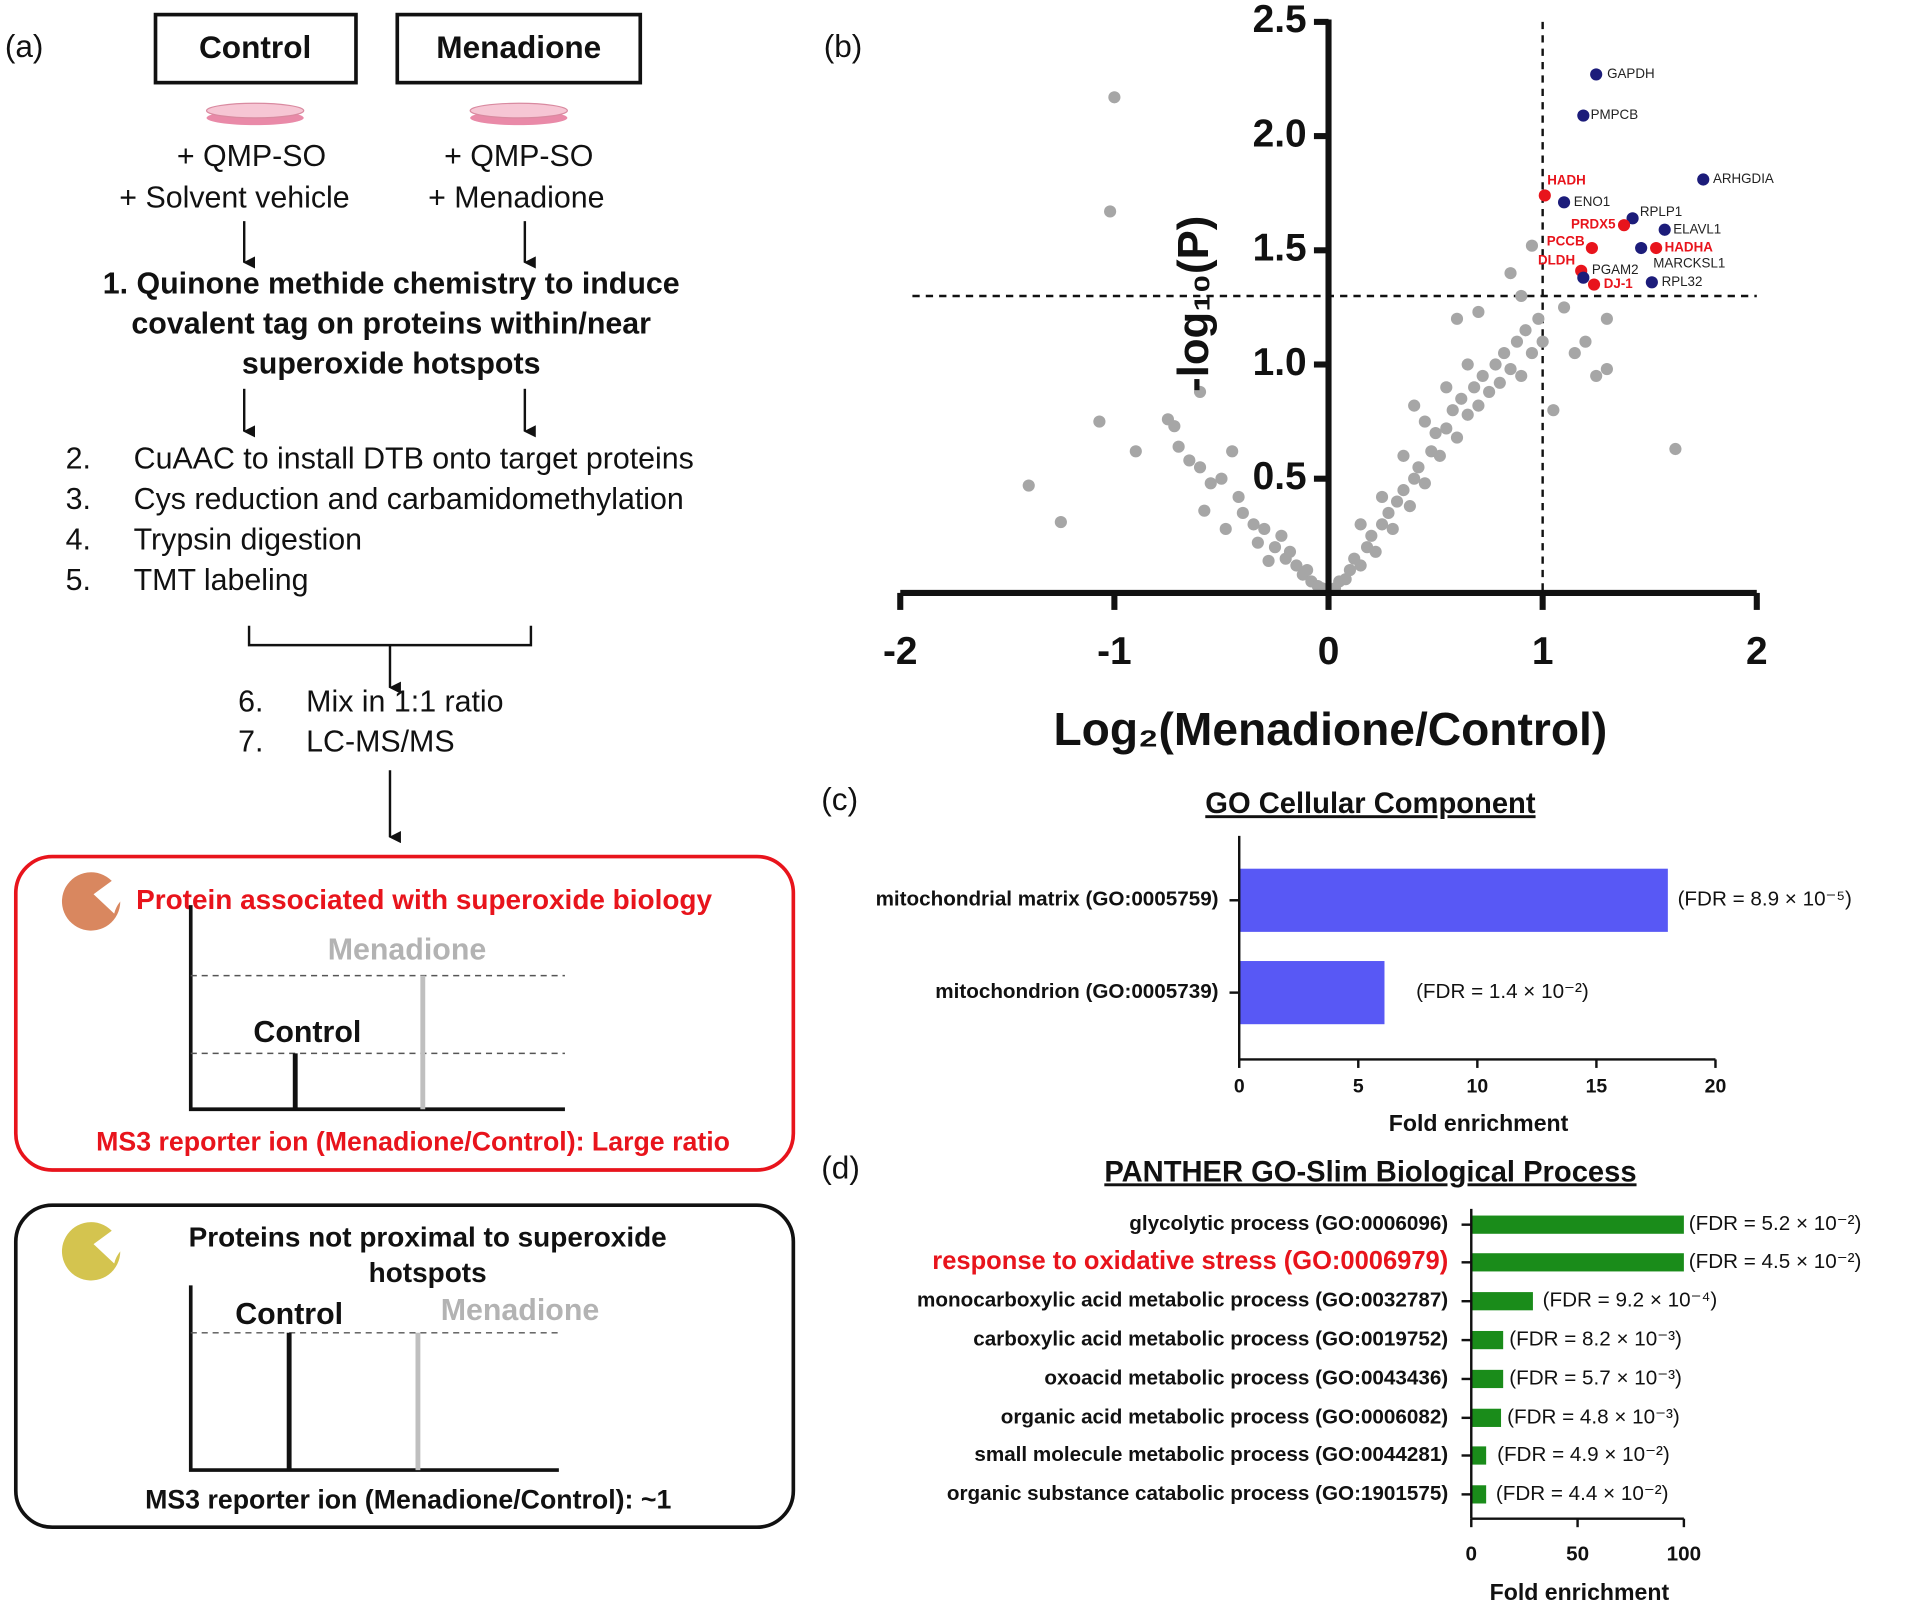 The height and width of the screenshot is (1608, 1905). Describe the element at coordinates (518, 156) in the screenshot. I see `treatment: + QMP-SO` at that location.